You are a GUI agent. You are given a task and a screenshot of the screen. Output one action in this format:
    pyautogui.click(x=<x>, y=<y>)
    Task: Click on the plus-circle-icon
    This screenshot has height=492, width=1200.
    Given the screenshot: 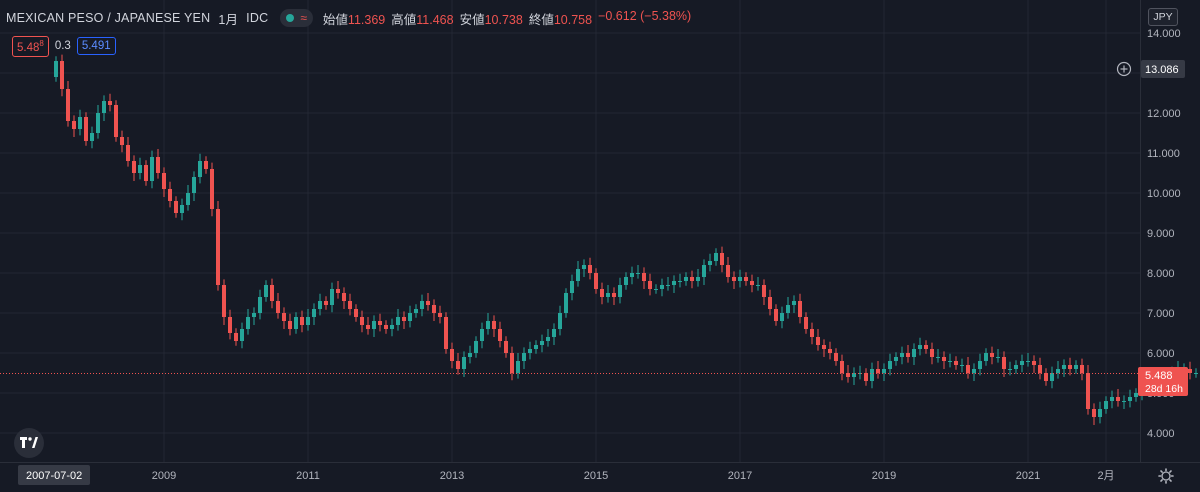 What is the action you would take?
    pyautogui.click(x=1124, y=69)
    